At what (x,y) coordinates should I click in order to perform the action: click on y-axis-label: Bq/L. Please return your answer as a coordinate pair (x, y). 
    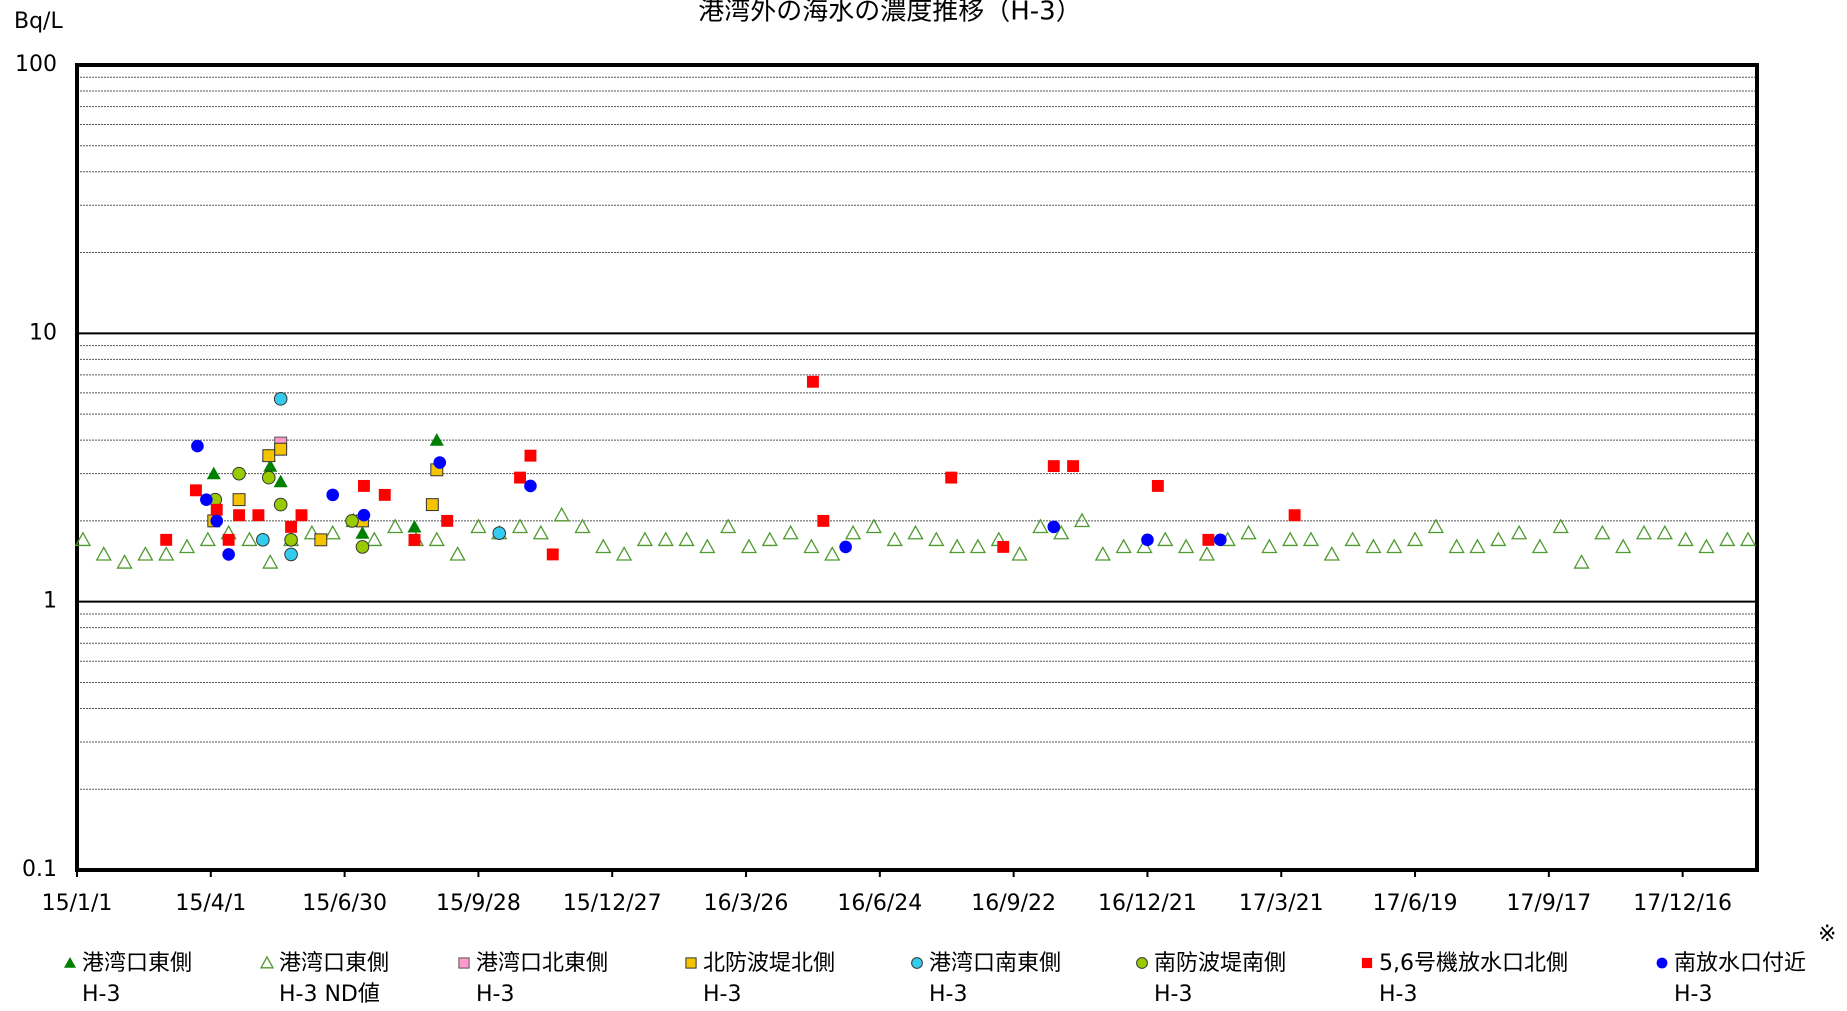
    Looking at the image, I should click on (38, 21).